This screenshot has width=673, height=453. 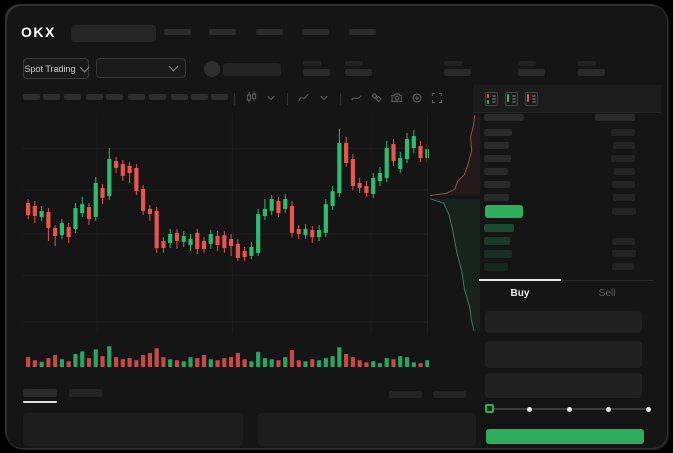 I want to click on pair-avatar, so click(x=212, y=69).